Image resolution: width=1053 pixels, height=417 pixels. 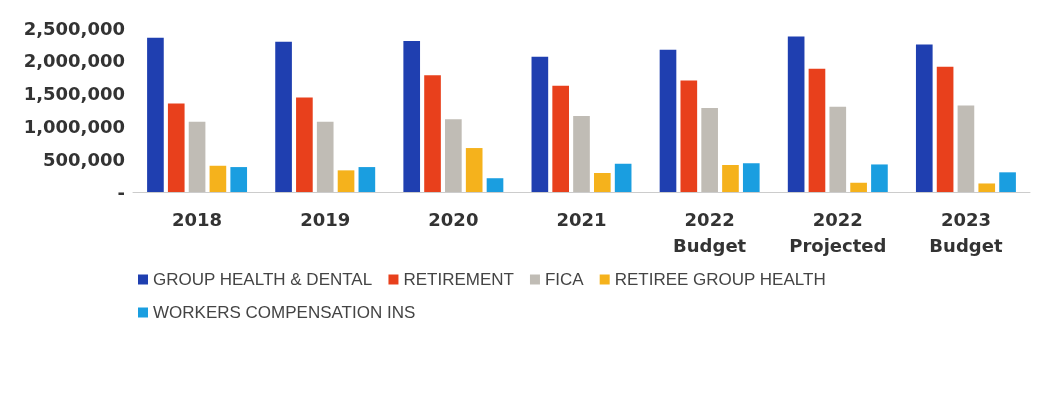 I want to click on y-tick-label: 2,500,000, so click(x=74, y=28).